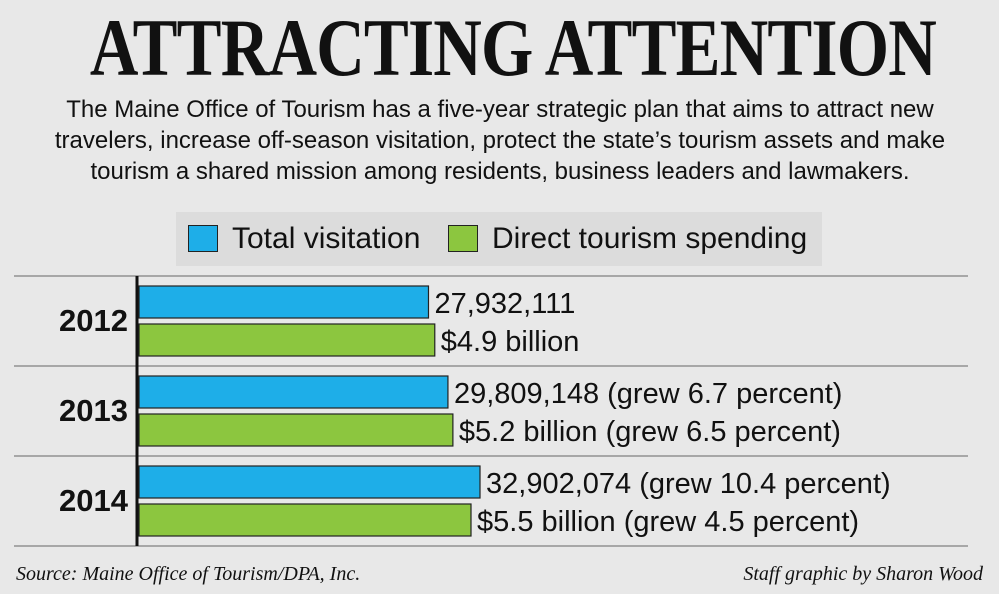  What do you see at coordinates (688, 484) in the screenshot?
I see `visitation-value-2014: 32,902,074 (grew 10.4 percent)` at bounding box center [688, 484].